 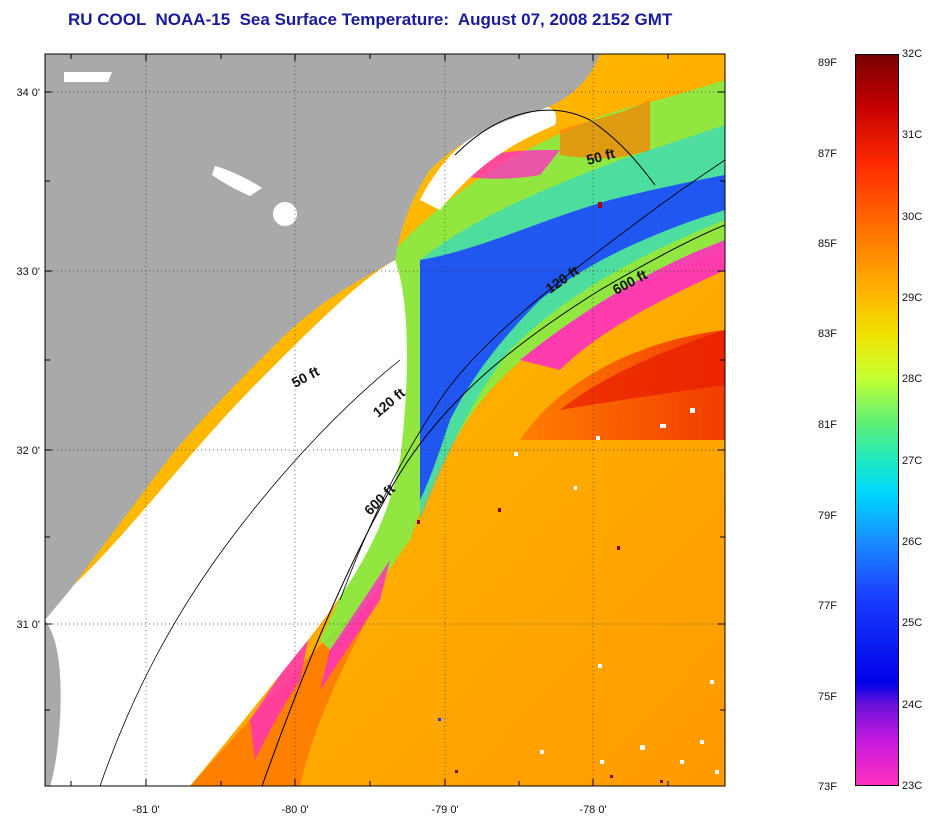 What do you see at coordinates (605, 129) in the screenshot?
I see `nearshore-warm-north` at bounding box center [605, 129].